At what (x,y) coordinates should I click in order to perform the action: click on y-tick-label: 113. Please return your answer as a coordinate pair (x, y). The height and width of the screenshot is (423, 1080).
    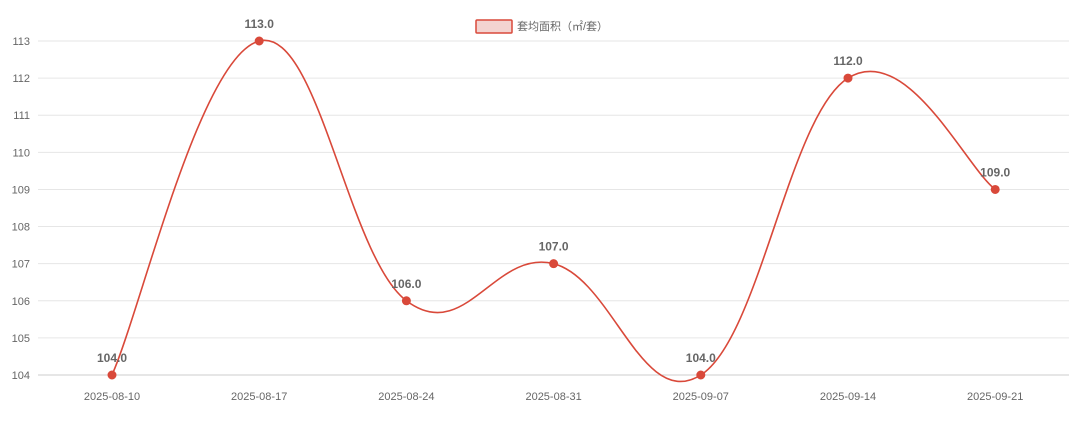
    Looking at the image, I should click on (21, 42).